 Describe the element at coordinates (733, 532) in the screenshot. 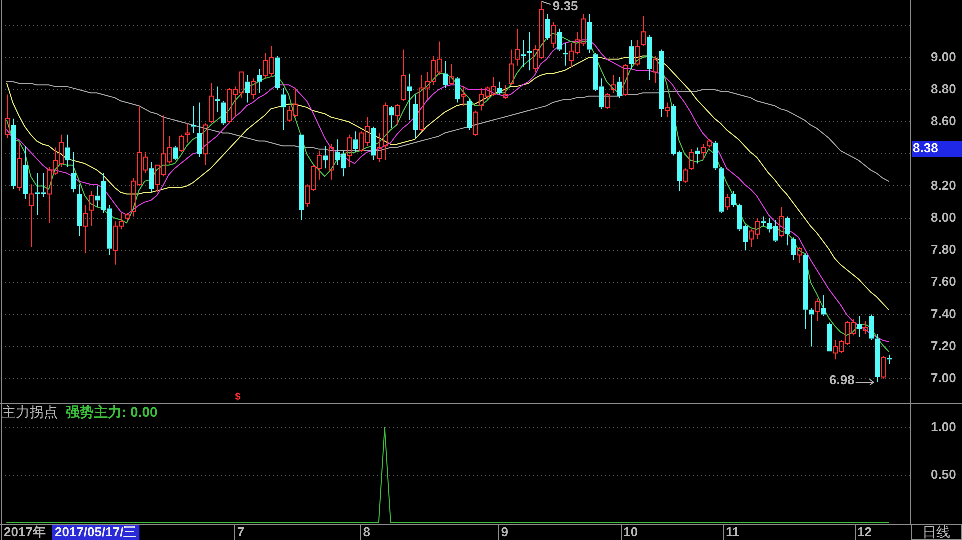

I see `x-tick-label: 11` at that location.